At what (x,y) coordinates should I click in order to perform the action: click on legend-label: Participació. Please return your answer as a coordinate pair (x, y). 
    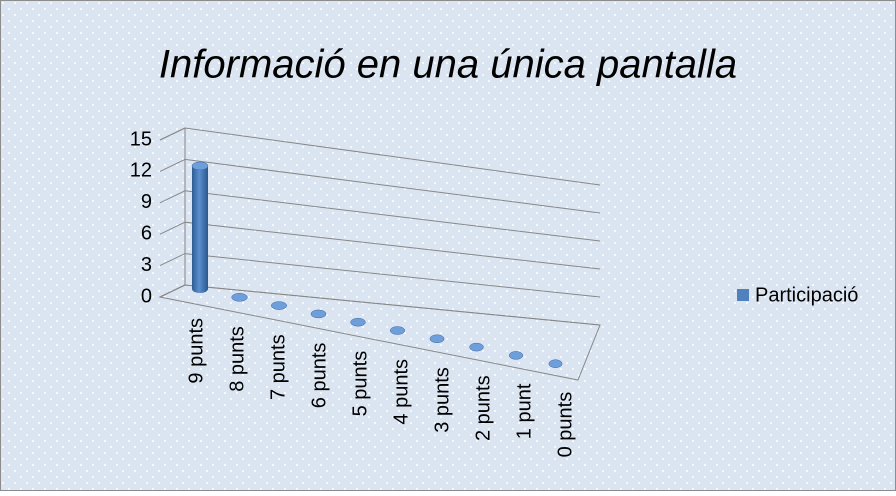
    Looking at the image, I should click on (806, 295).